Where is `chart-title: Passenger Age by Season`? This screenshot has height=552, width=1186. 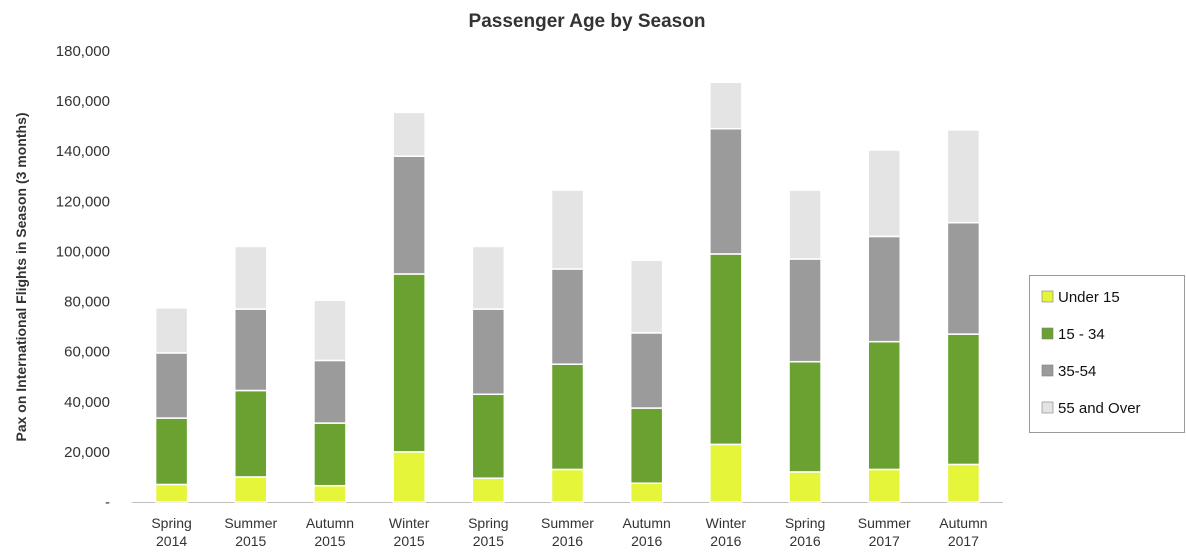
chart-title: Passenger Age by Season is located at coordinates (587, 21).